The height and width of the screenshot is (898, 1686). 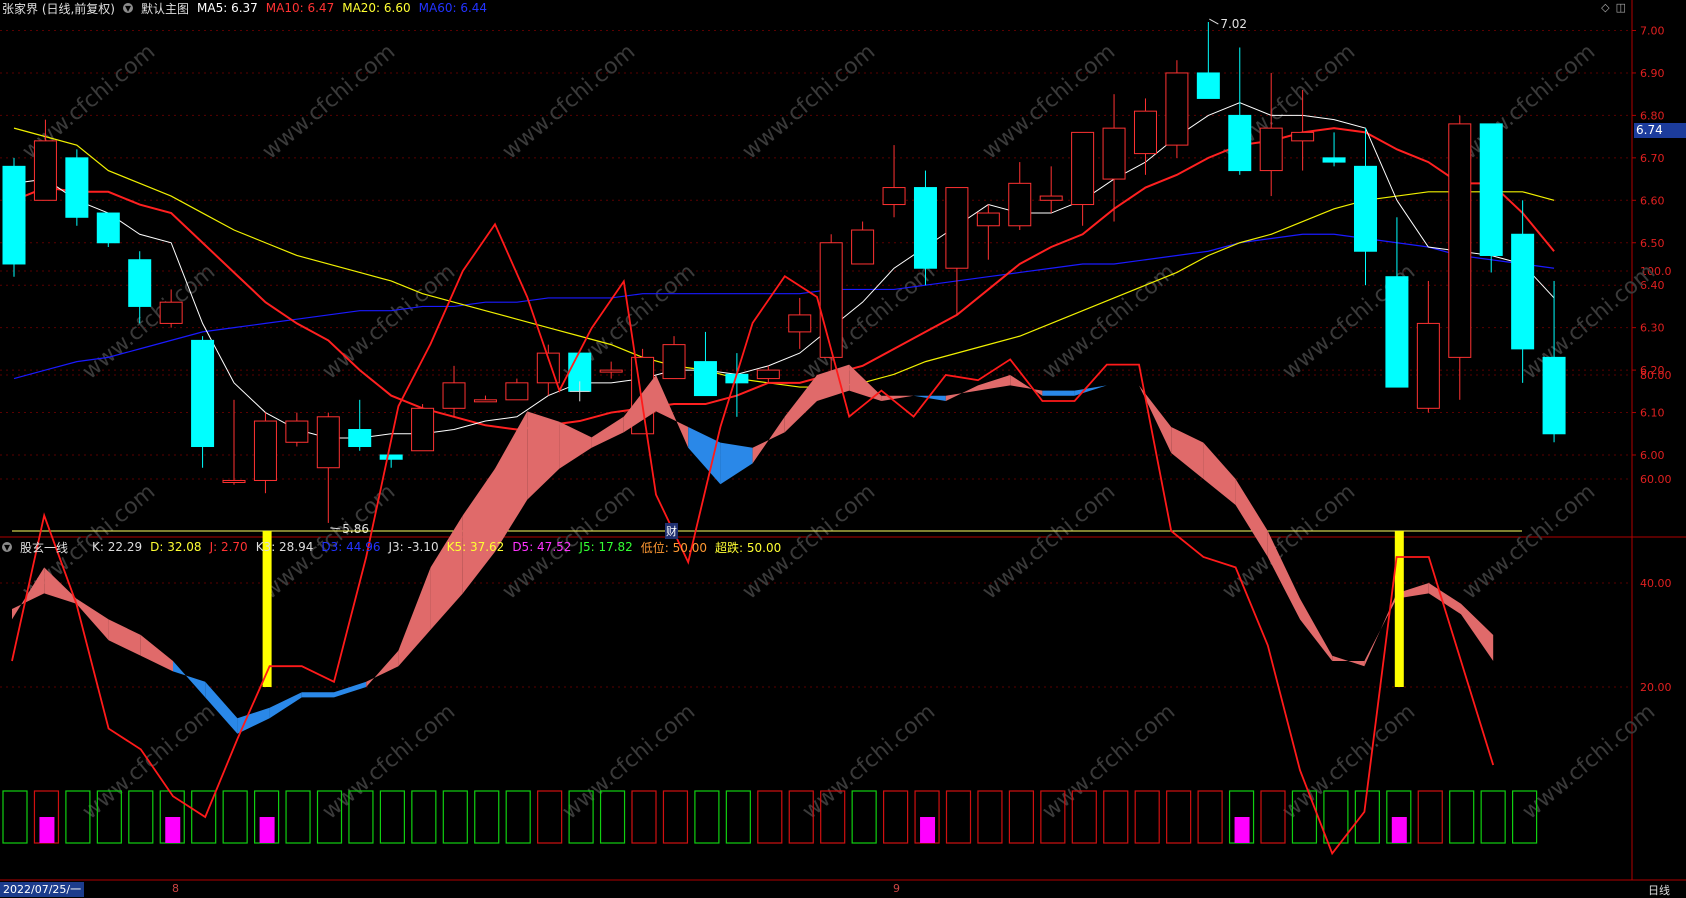 I want to click on ma10-value: MA10: 6.47, so click(x=300, y=8).